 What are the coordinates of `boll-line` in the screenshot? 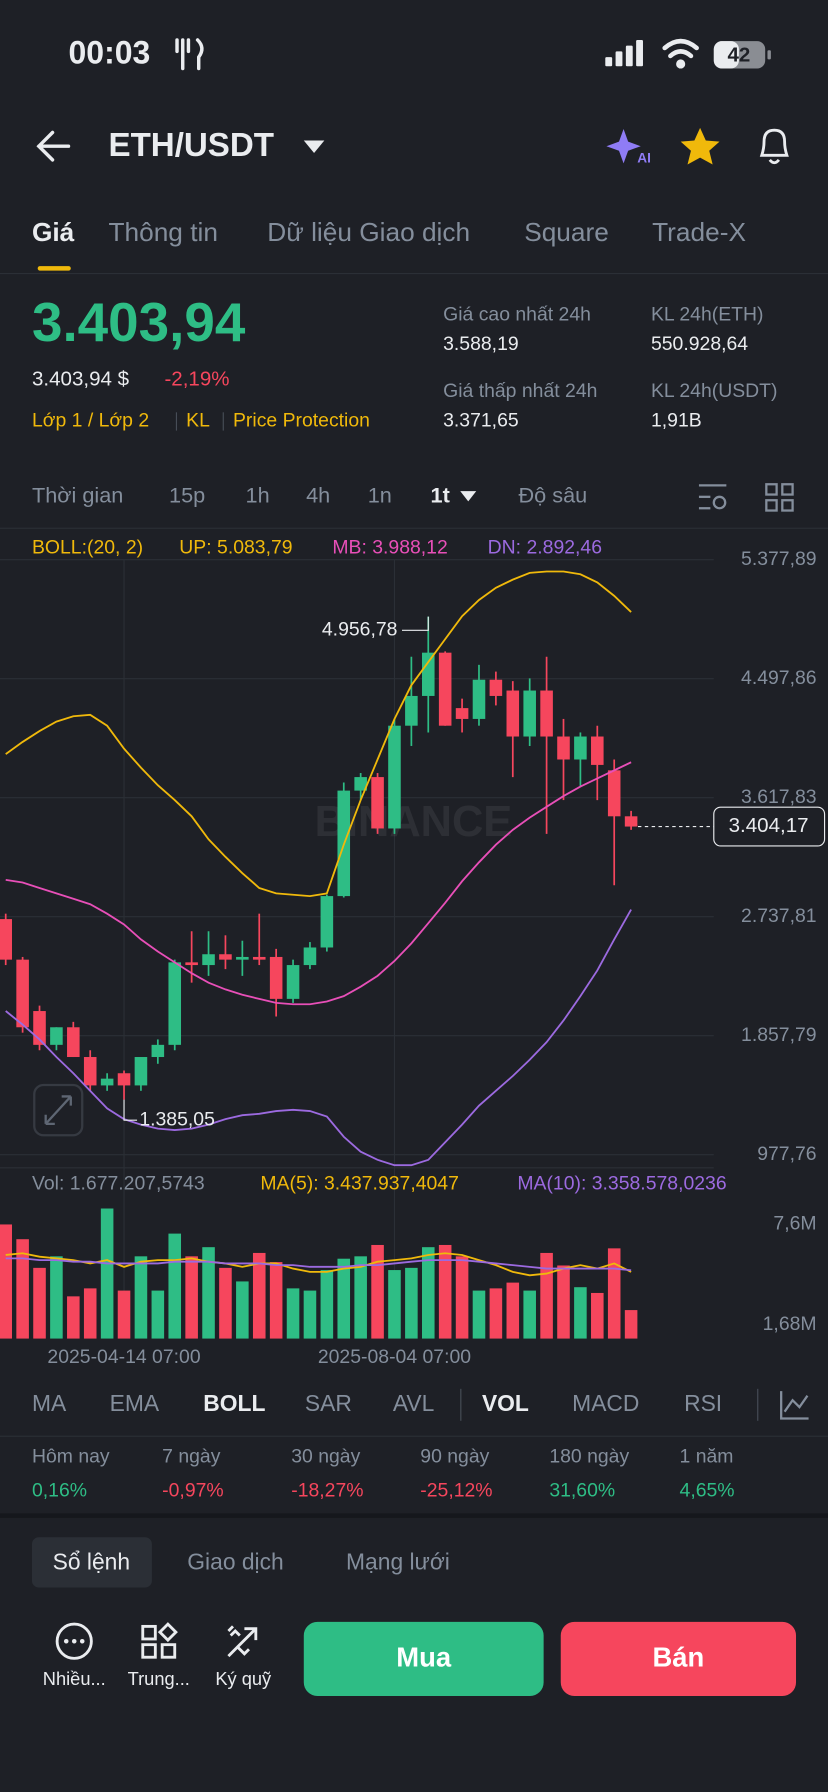 It's located at (318, 1038).